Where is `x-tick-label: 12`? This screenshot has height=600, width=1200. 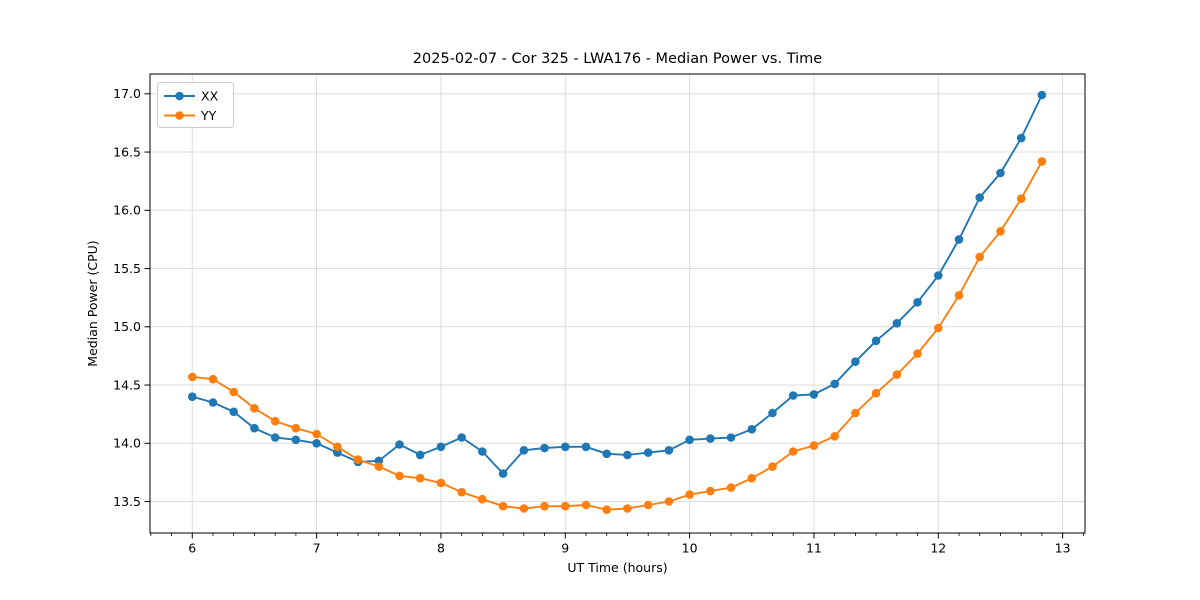
x-tick-label: 12 is located at coordinates (938, 548).